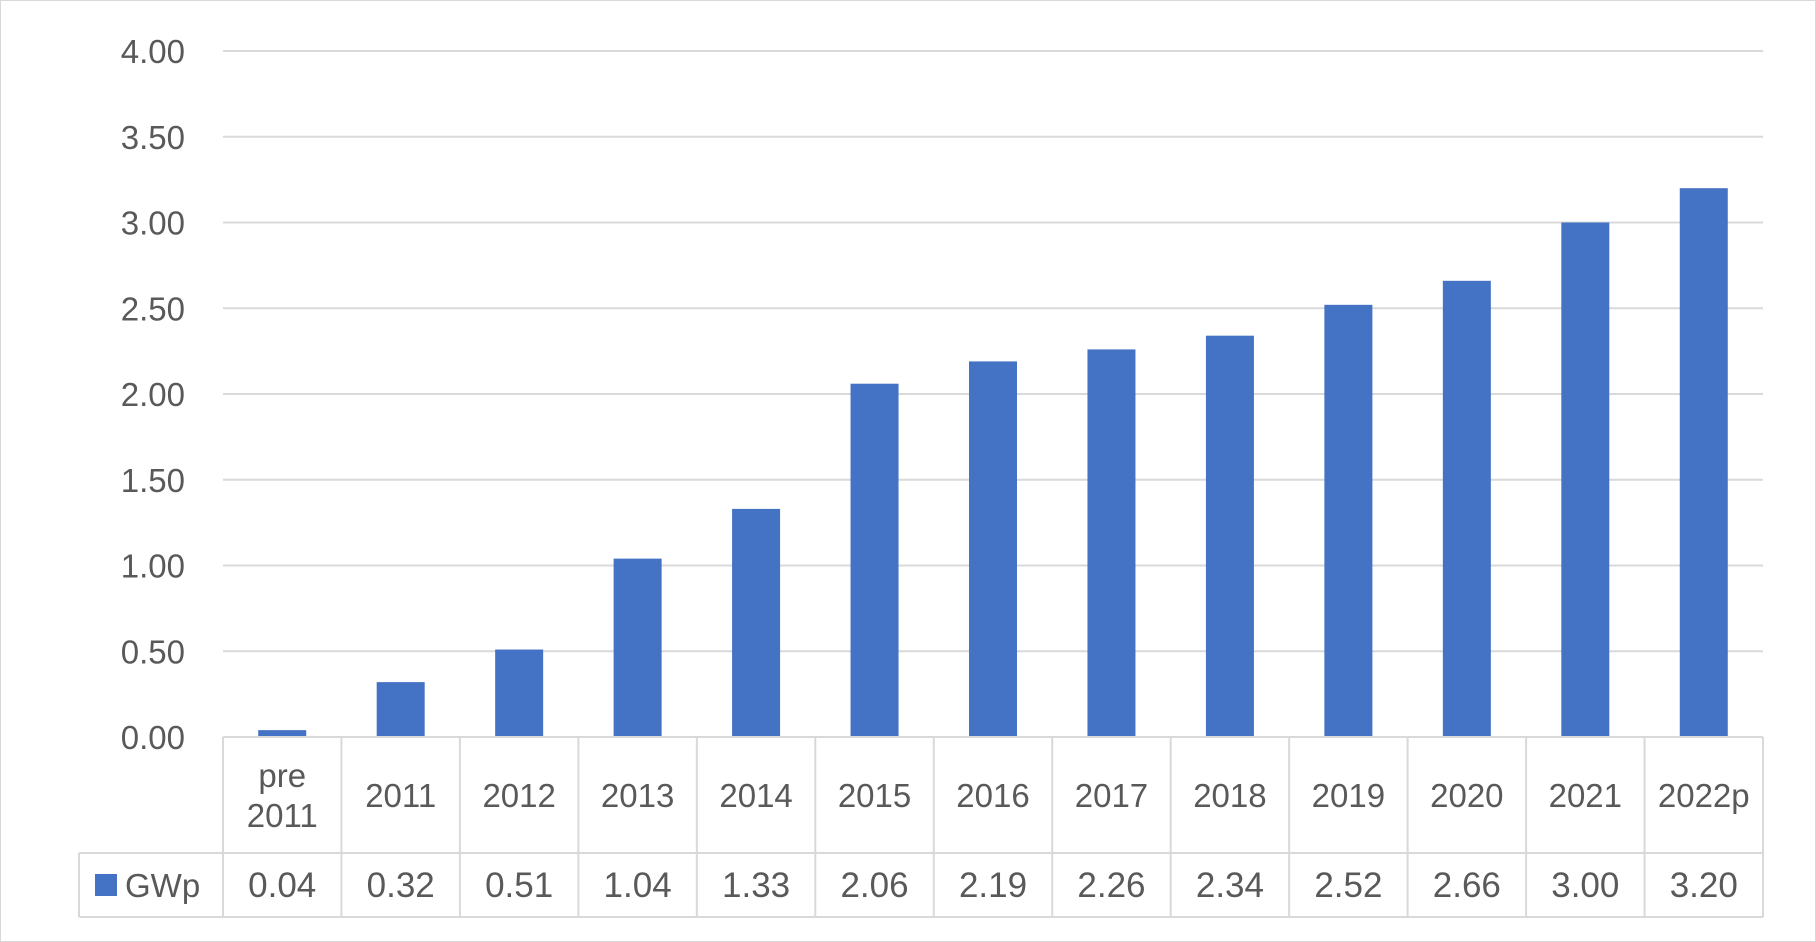 The image size is (1816, 942). What do you see at coordinates (1348, 795) in the screenshot?
I see `category-label: 2019` at bounding box center [1348, 795].